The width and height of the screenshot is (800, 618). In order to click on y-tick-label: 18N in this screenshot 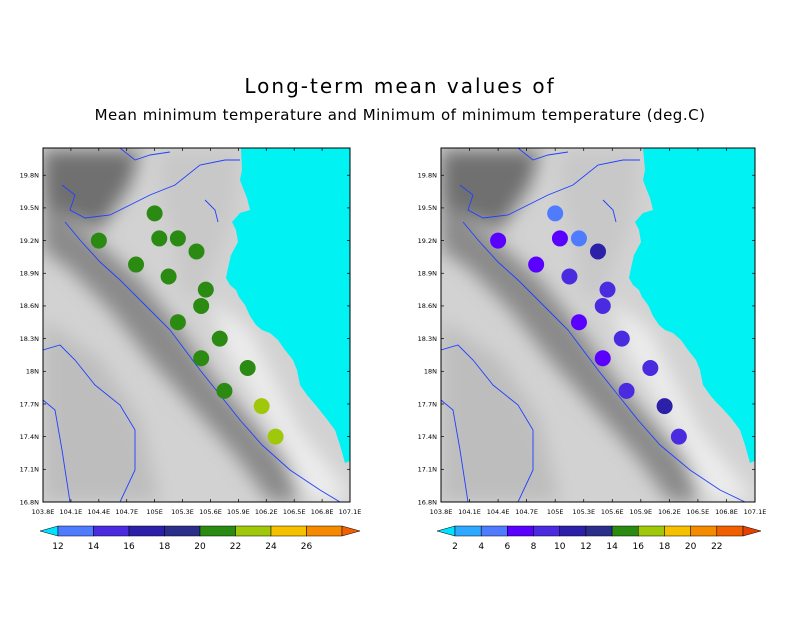, I will do `click(32, 372)`.